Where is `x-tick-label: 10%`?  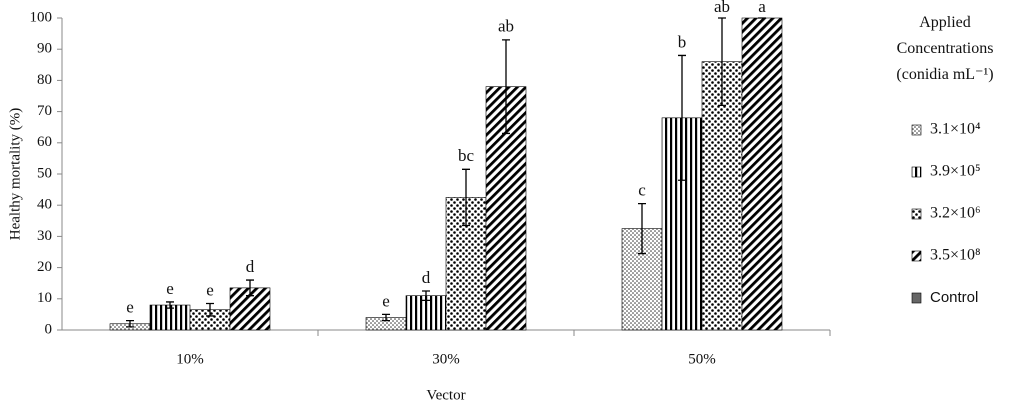 x-tick-label: 10% is located at coordinates (190, 359).